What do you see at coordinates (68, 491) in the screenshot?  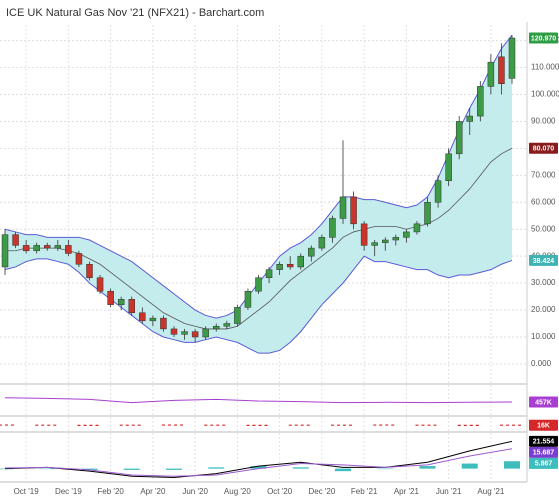 I see `x-tick-label: Dec '19` at bounding box center [68, 491].